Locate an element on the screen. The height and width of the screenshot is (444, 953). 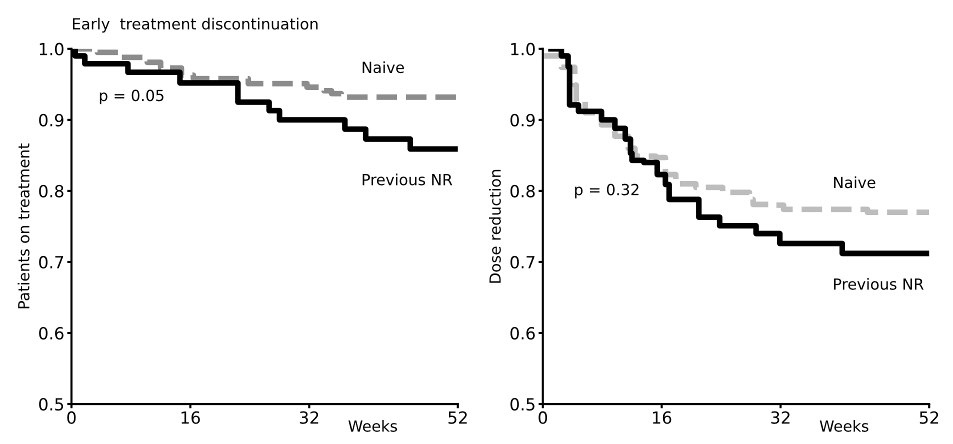
annotation: p = 0.05 is located at coordinates (132, 97).